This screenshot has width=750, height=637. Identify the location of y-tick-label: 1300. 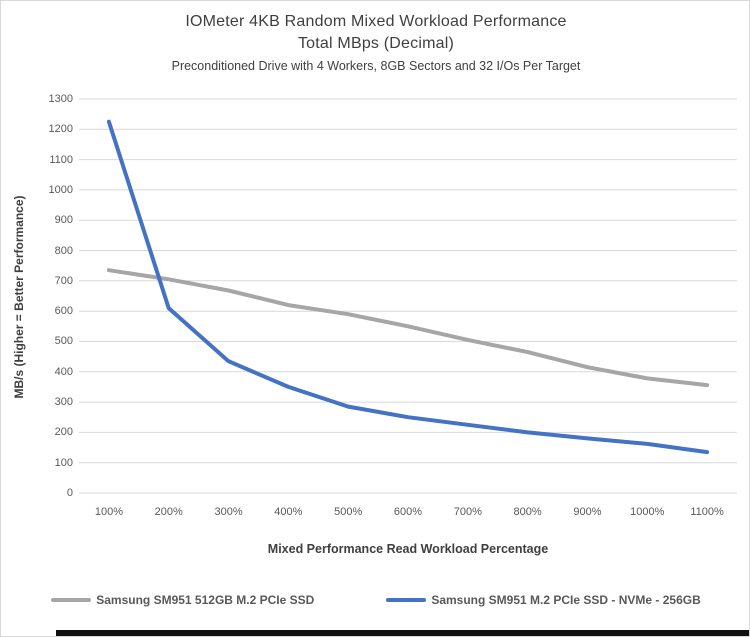
(60, 99).